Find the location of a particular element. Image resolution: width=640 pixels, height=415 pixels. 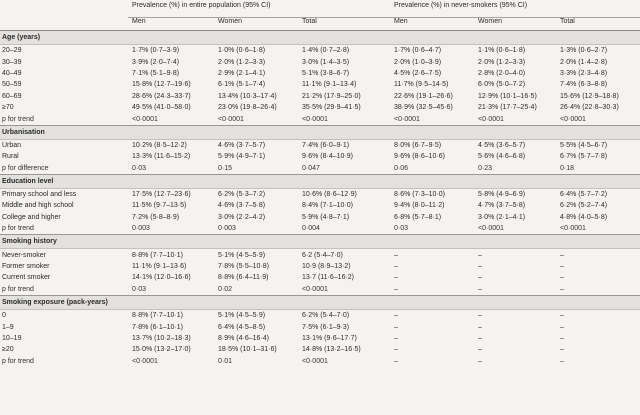

table-cell: 11·7% (9·5–14·5) is located at coordinates (421, 85).